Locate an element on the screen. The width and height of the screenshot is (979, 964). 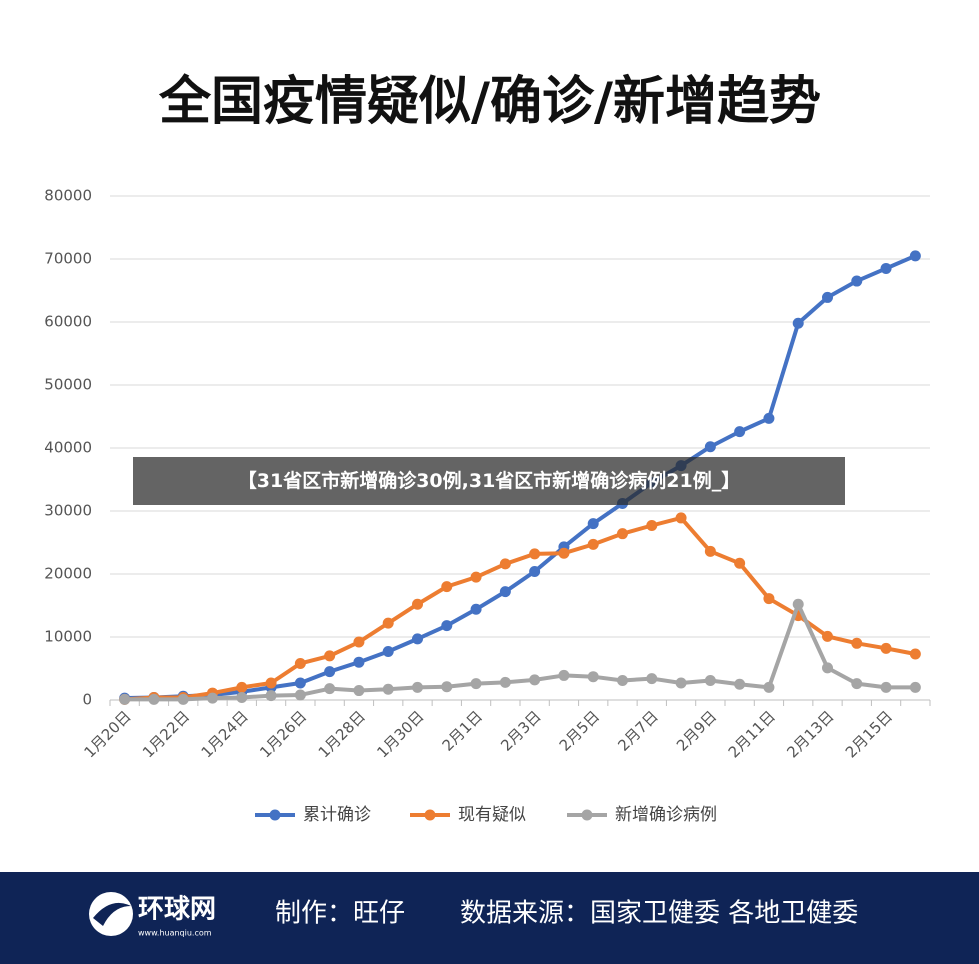
footer-source: 数据来源：国家卫健委 各地卫健委 is located at coordinates (659, 914).